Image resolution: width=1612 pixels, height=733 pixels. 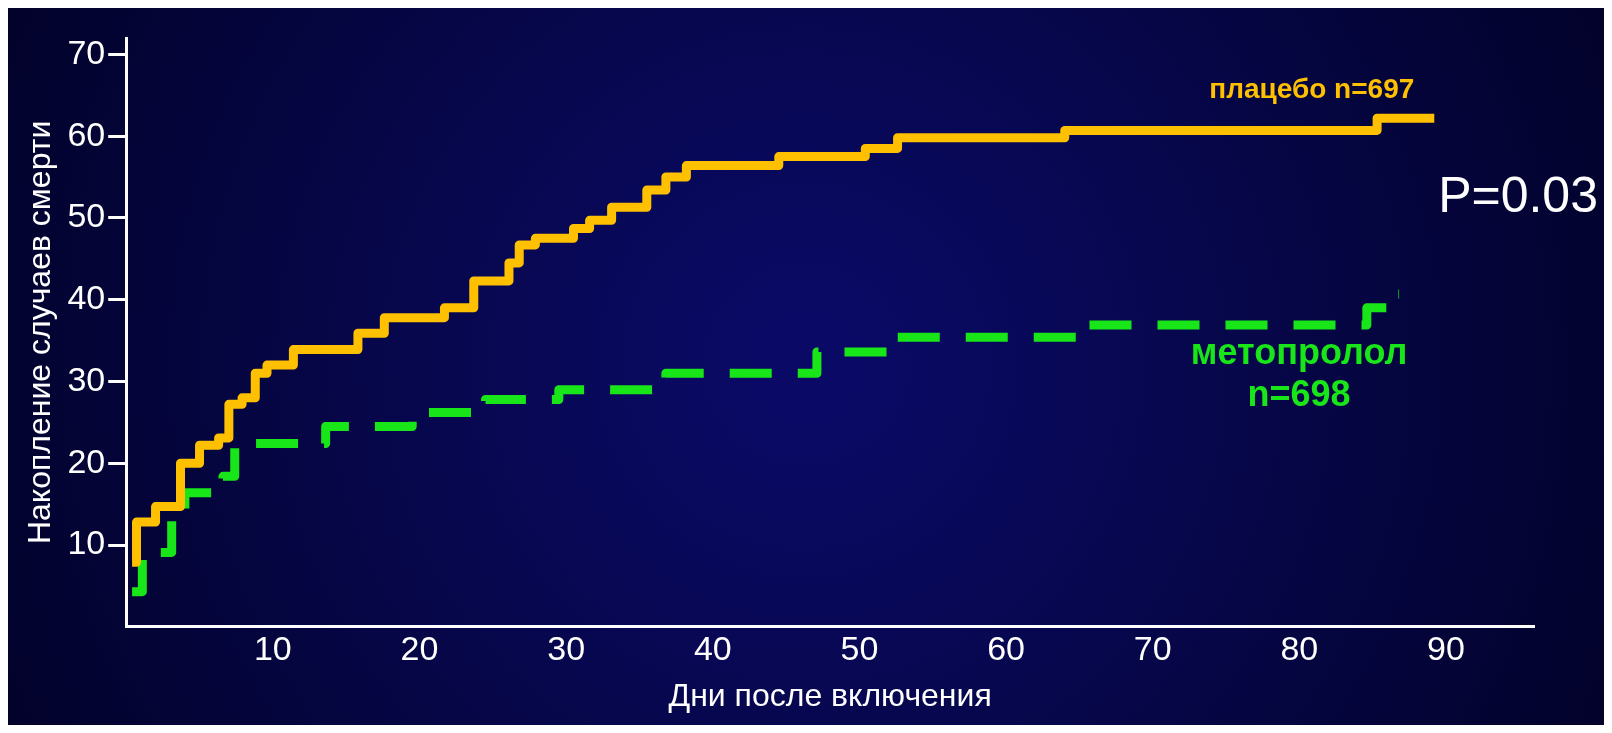 I want to click on y-tick-label: 50, so click(x=86, y=215).